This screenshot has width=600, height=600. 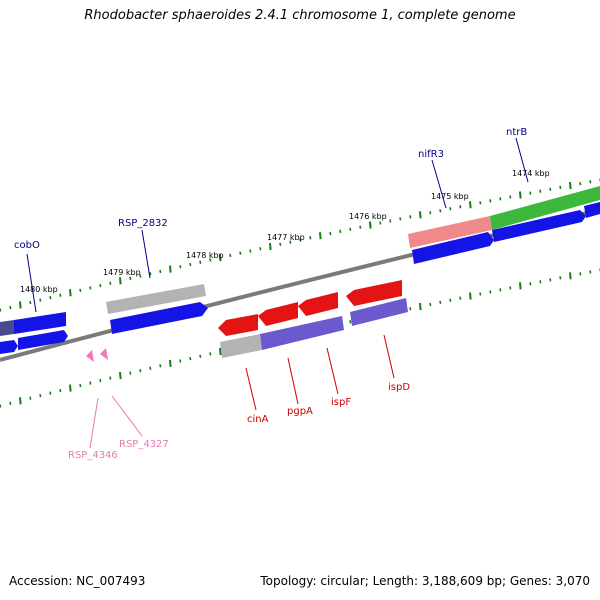 What do you see at coordinates (341, 402) in the screenshot?
I see `label-ispF: ispF` at bounding box center [341, 402].